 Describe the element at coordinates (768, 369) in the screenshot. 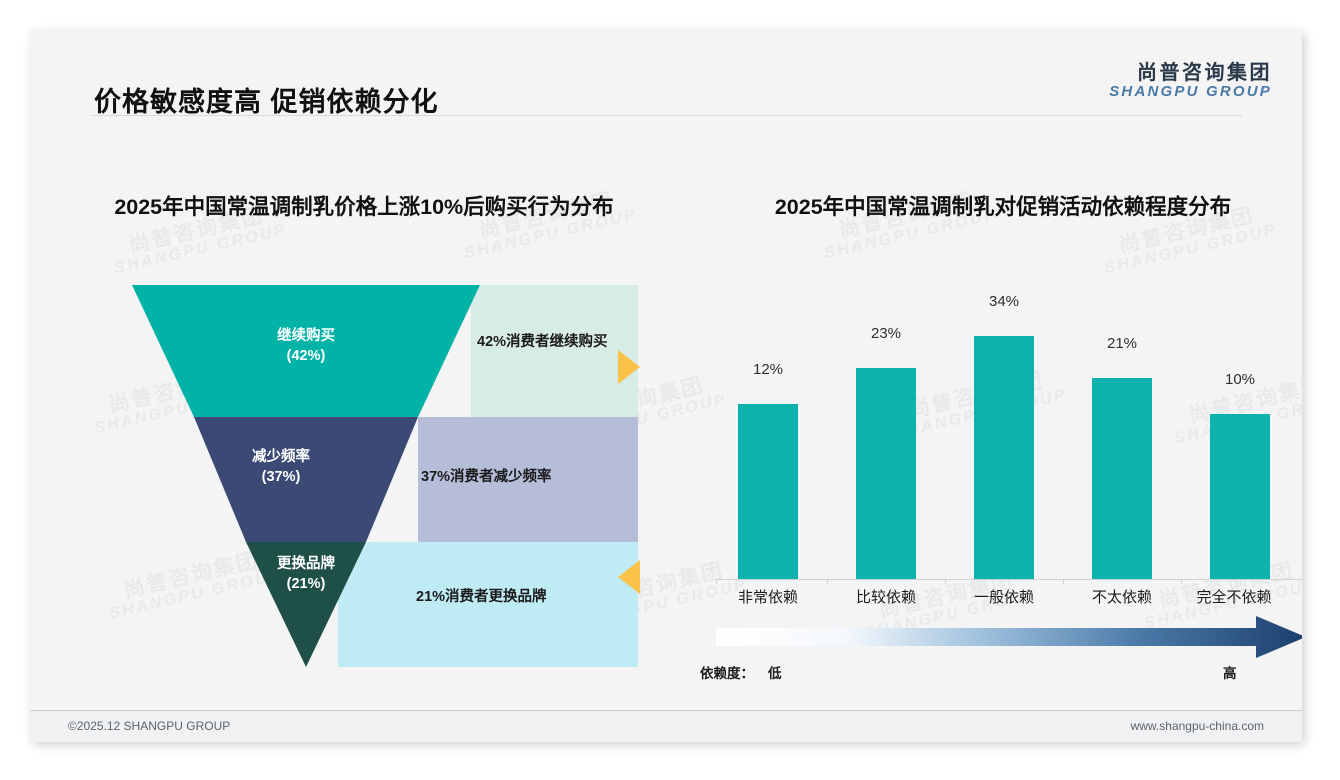

I see `bar-value-label: 12%` at that location.